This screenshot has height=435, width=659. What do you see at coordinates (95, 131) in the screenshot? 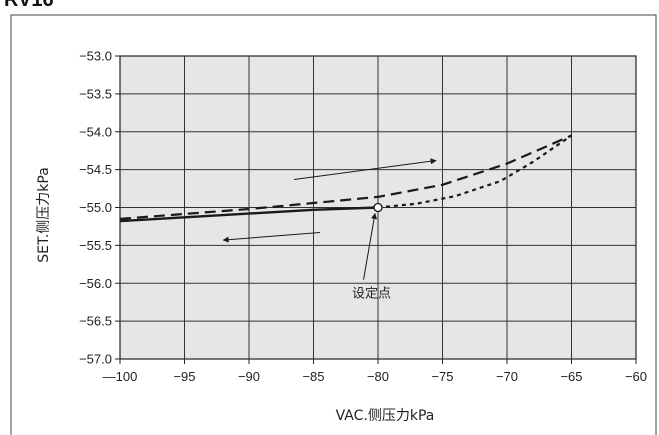
I see `y-tick-label: −54.0` at bounding box center [95, 131].